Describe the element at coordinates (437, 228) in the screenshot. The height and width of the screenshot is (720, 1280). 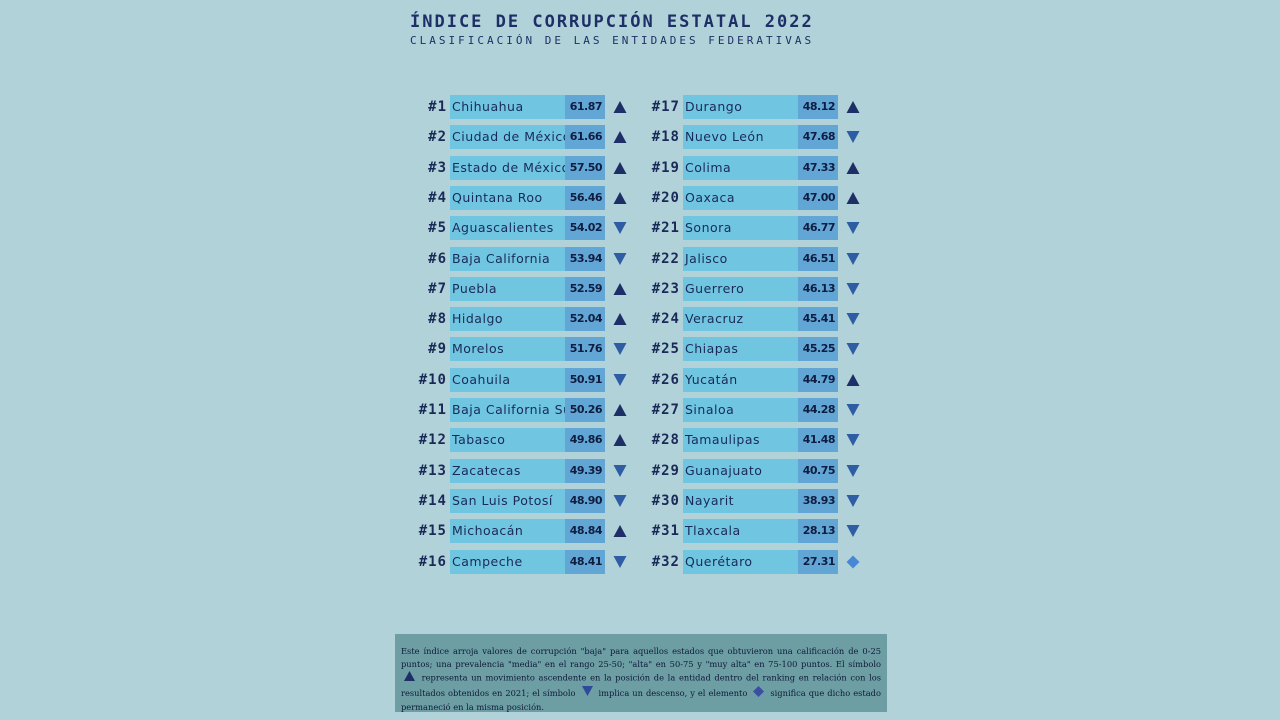
I see `rank-label: #5` at that location.